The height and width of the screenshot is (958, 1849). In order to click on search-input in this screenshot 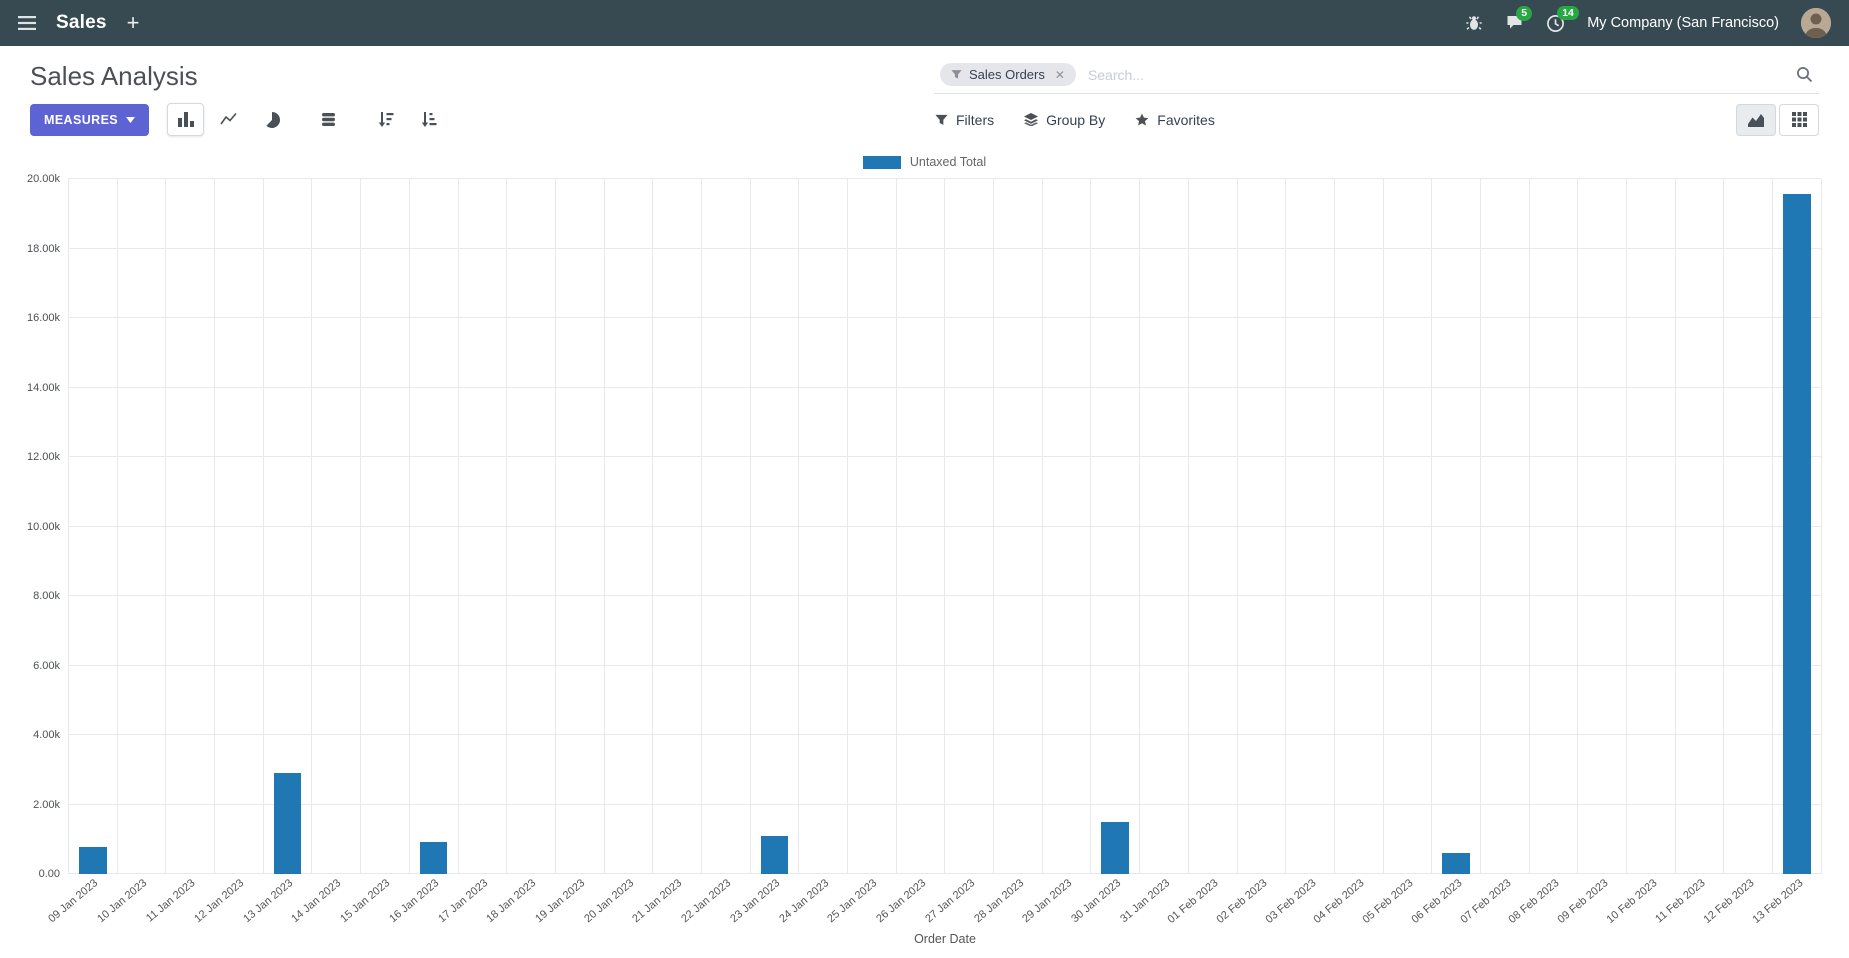, I will do `click(1441, 74)`.